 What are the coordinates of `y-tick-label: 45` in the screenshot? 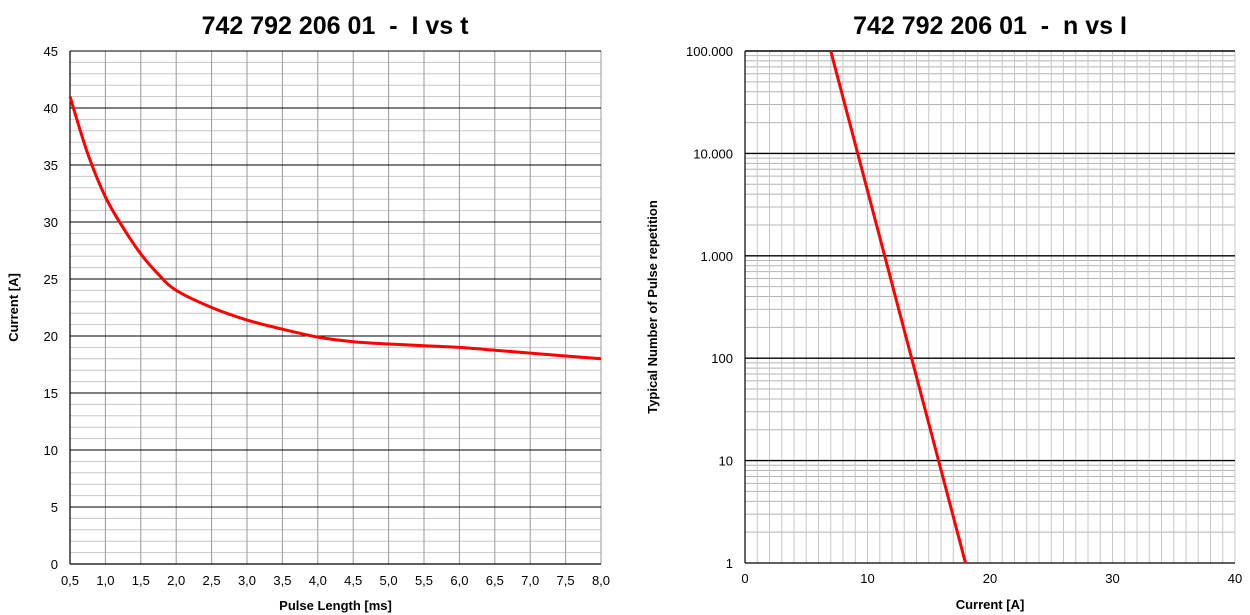 It's located at (51, 51).